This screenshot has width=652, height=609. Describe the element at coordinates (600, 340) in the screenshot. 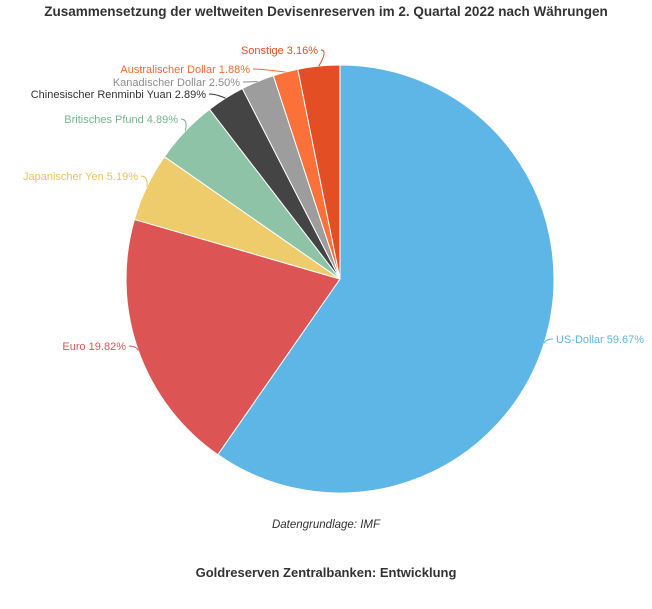

I see `slice-label: US-Dollar 59.67%` at that location.